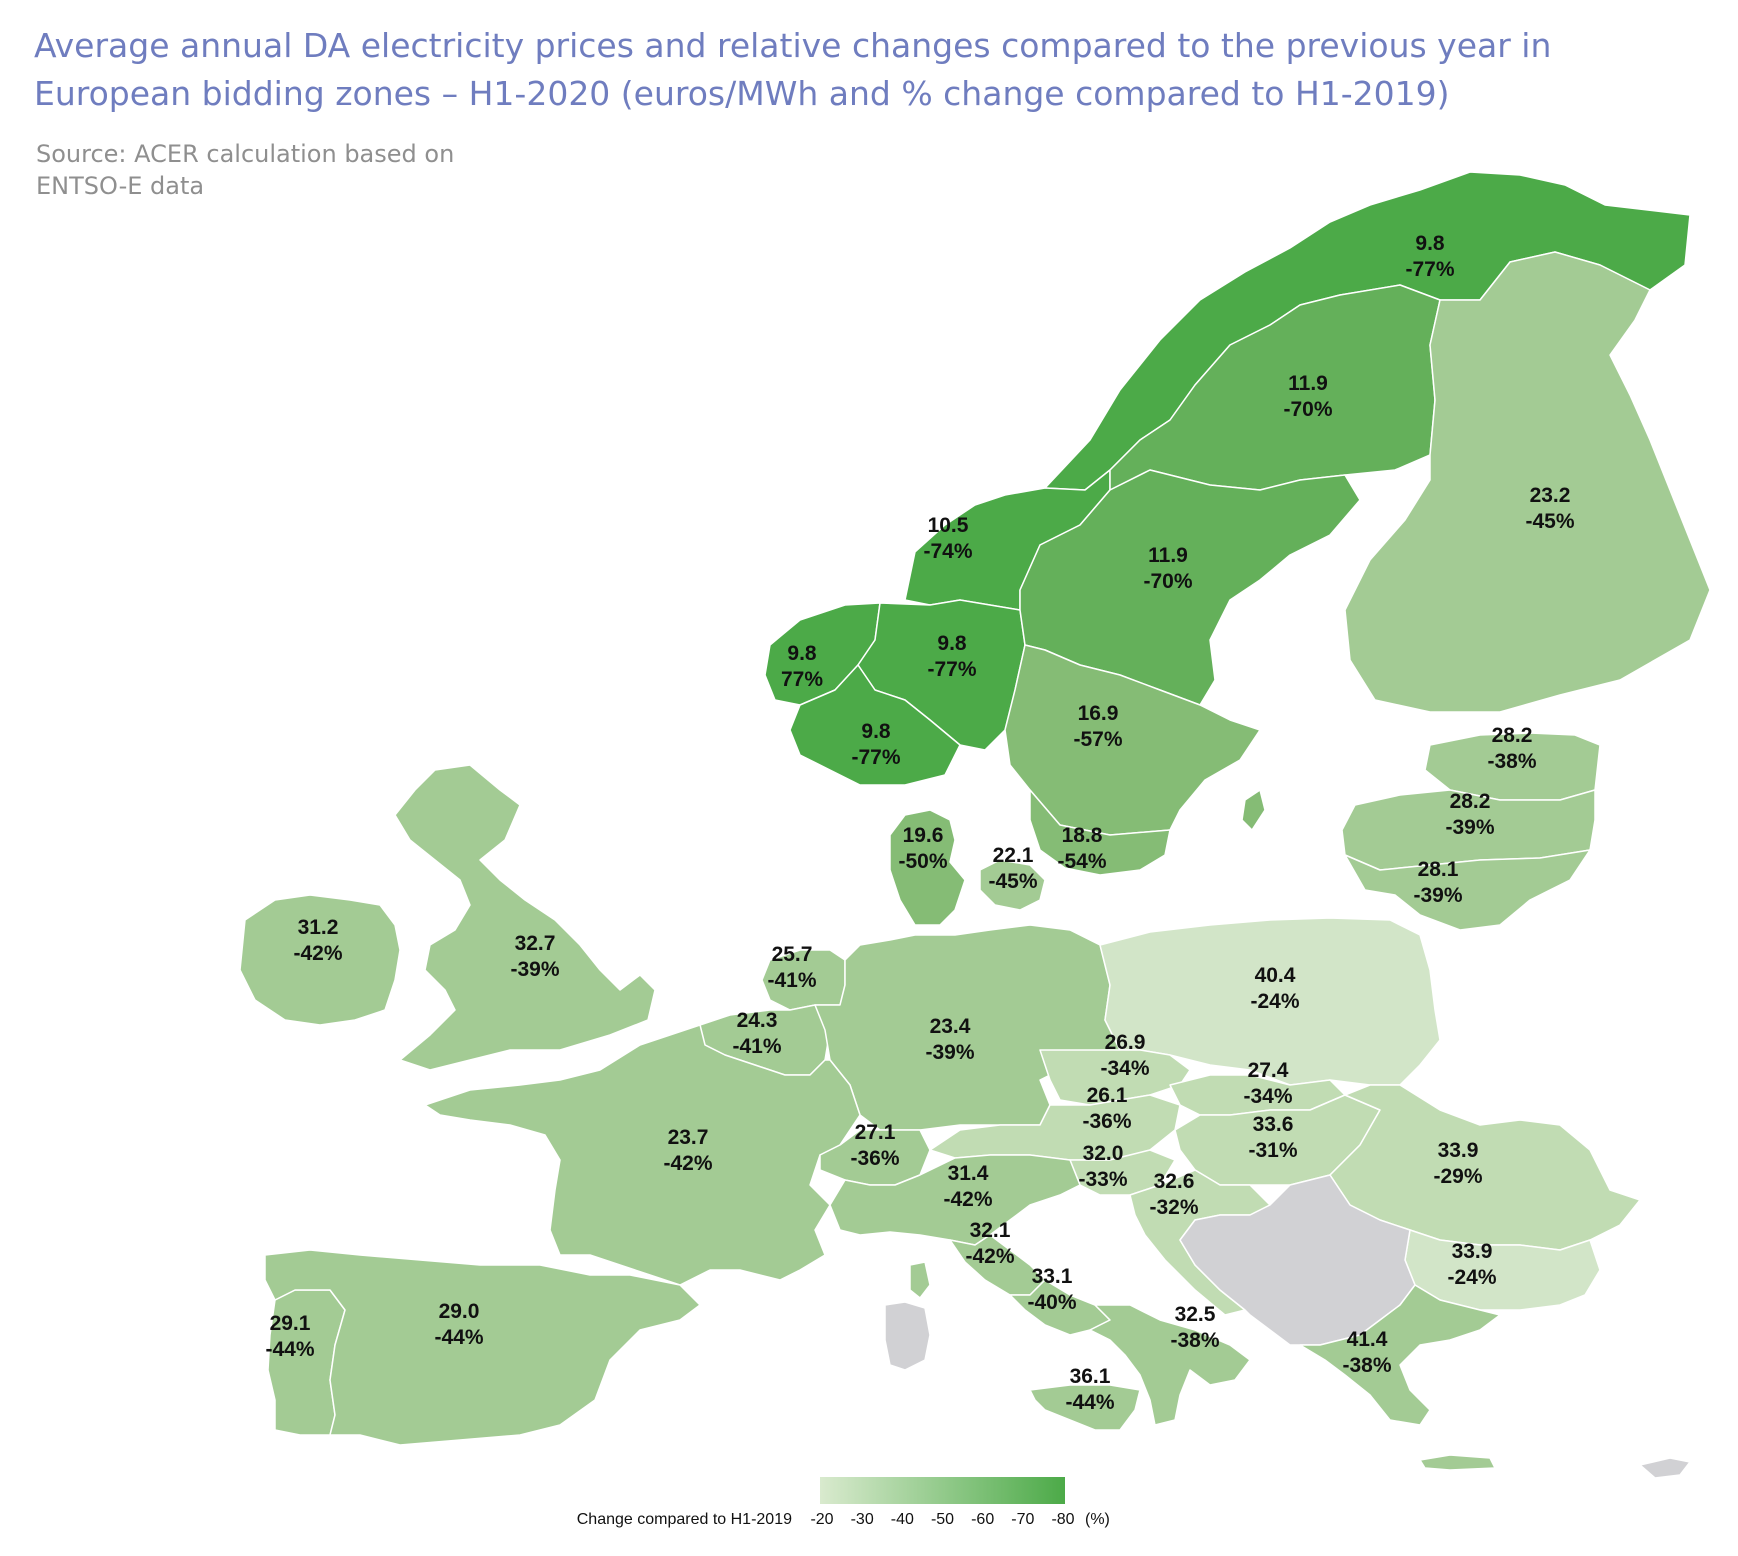 The height and width of the screenshot is (1556, 1738). Describe the element at coordinates (967, 1186) in the screenshot. I see `zone-label-IT-N: 31.4 -42%` at that location.